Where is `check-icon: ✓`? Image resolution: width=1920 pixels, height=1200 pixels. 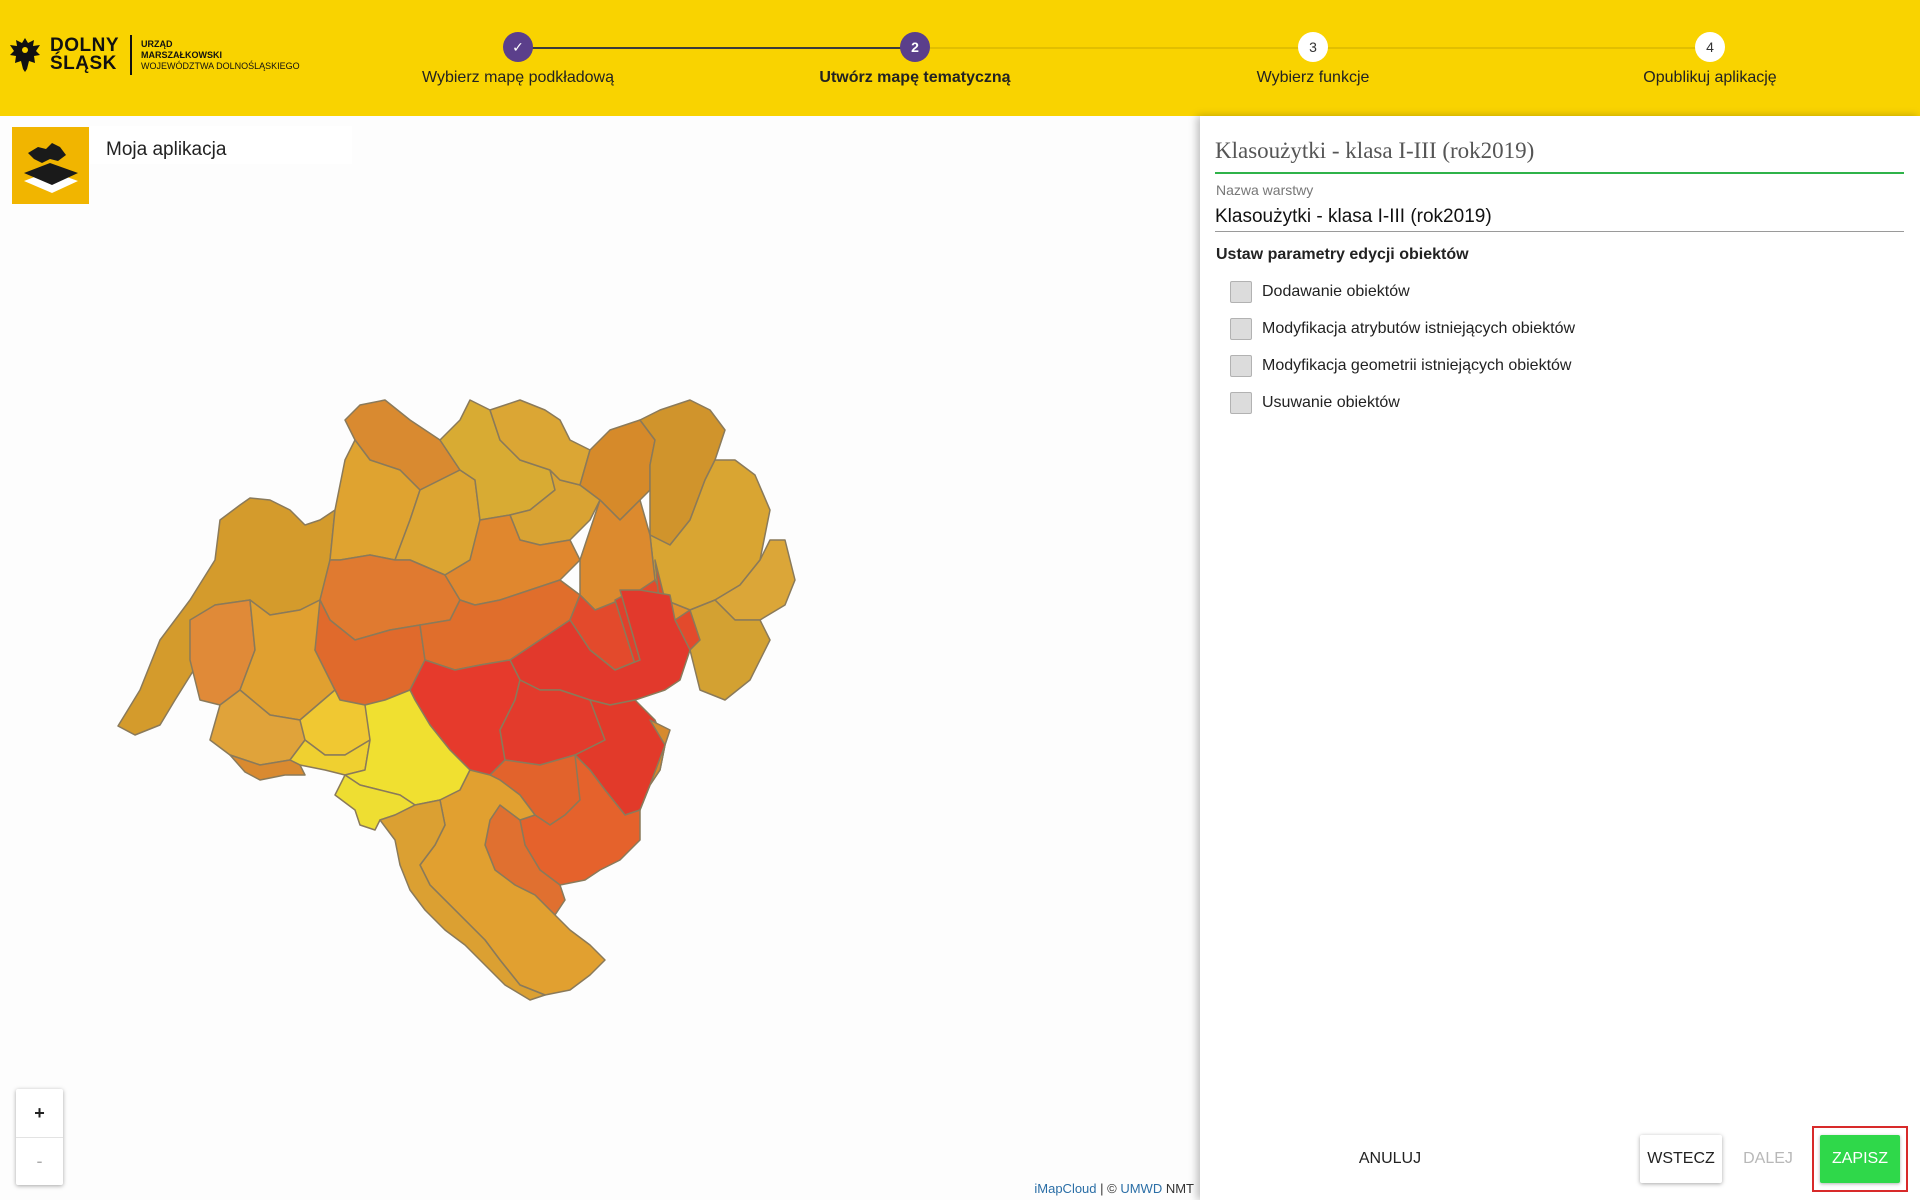 check-icon: ✓ is located at coordinates (518, 47).